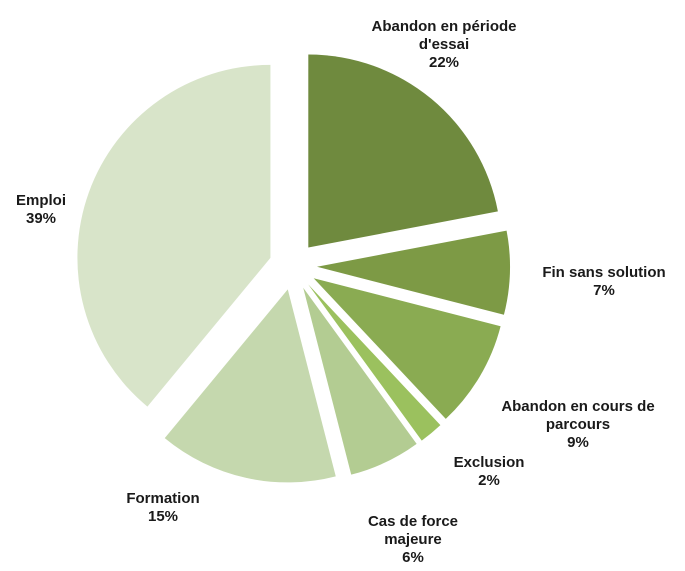 The image size is (685, 571). What do you see at coordinates (413, 557) in the screenshot?
I see `value-label: 6%` at bounding box center [413, 557].